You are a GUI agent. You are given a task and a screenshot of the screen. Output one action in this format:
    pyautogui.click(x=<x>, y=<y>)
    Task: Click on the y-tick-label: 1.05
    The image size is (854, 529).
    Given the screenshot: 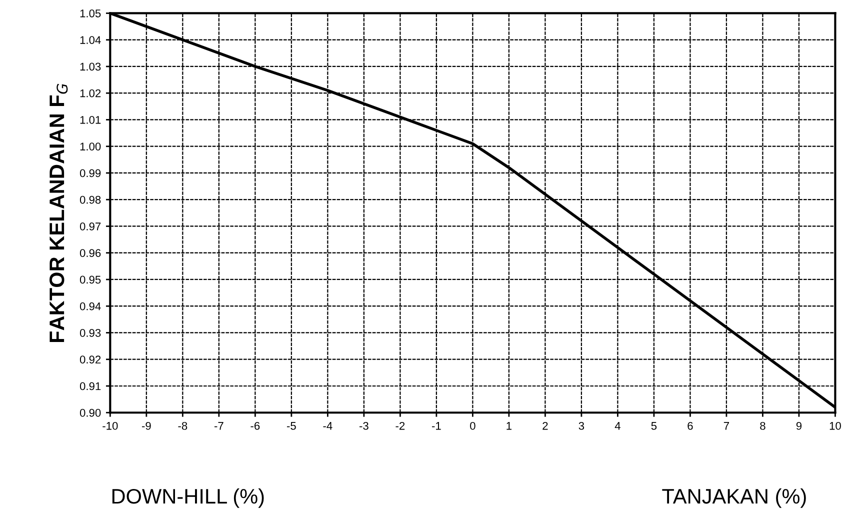 What is the action you would take?
    pyautogui.click(x=90, y=13)
    